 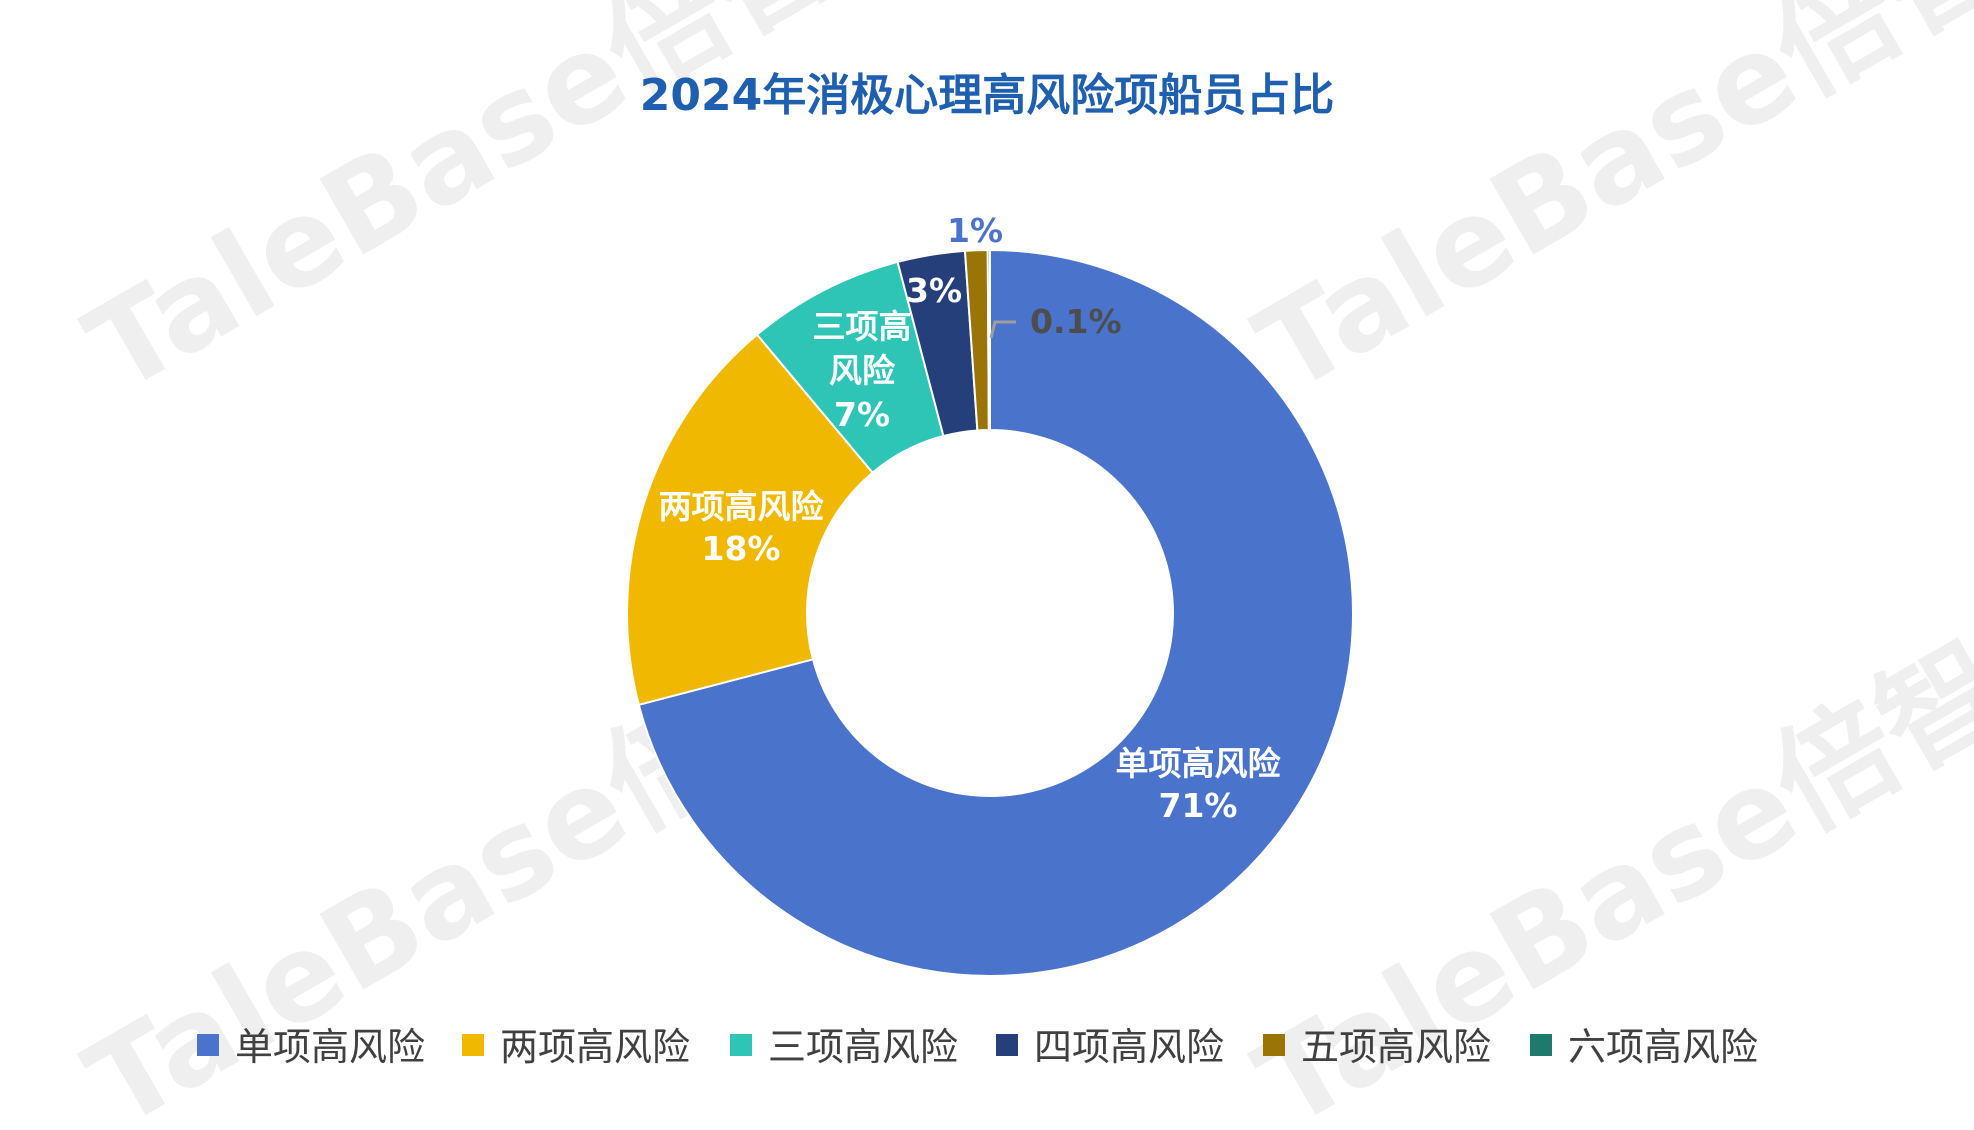 I want to click on data-label-six-leader, so click(x=1002, y=329).